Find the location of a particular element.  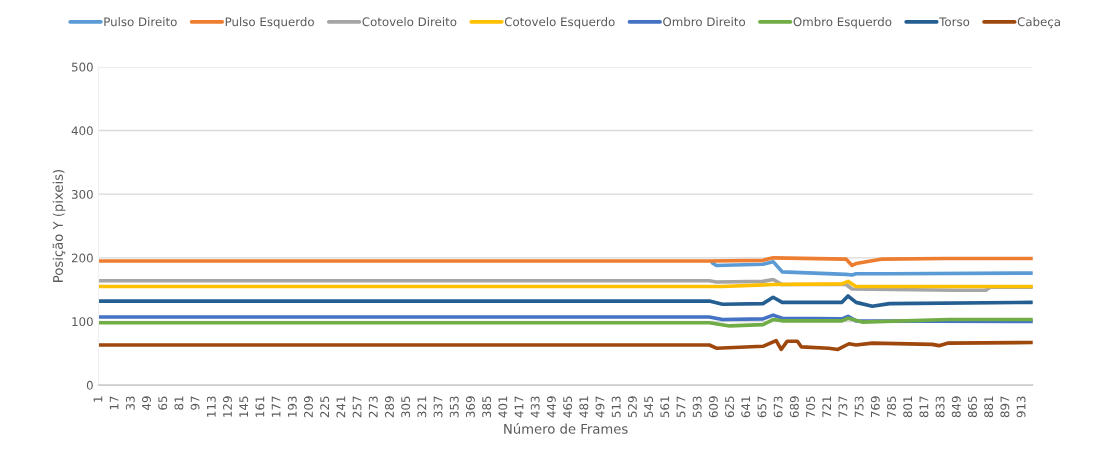

x-tick-label: 305 is located at coordinates (406, 407).